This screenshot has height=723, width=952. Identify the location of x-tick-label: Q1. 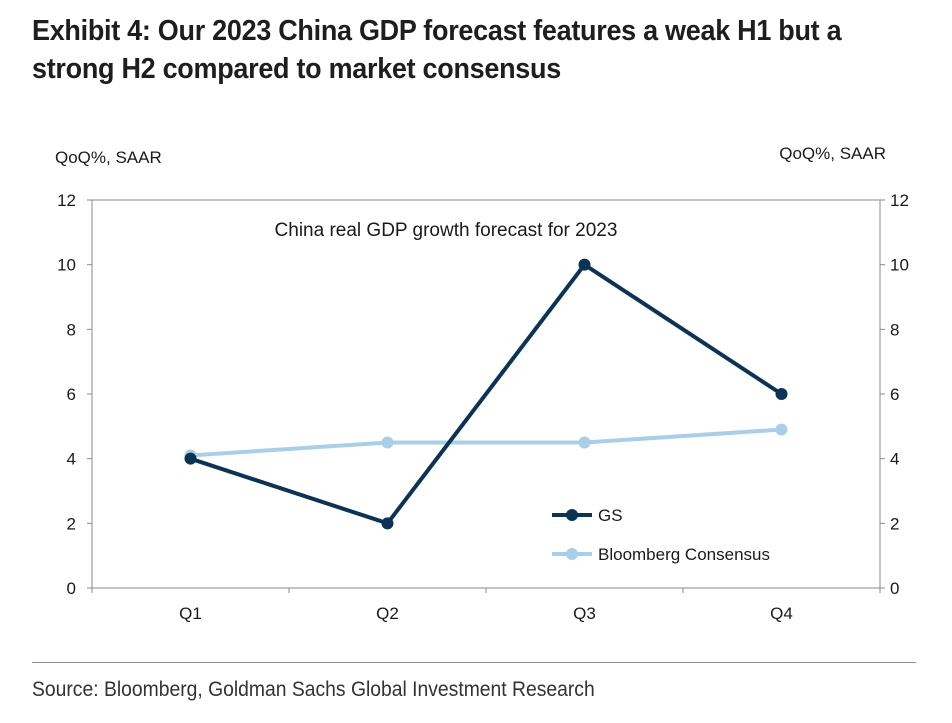
(190, 613).